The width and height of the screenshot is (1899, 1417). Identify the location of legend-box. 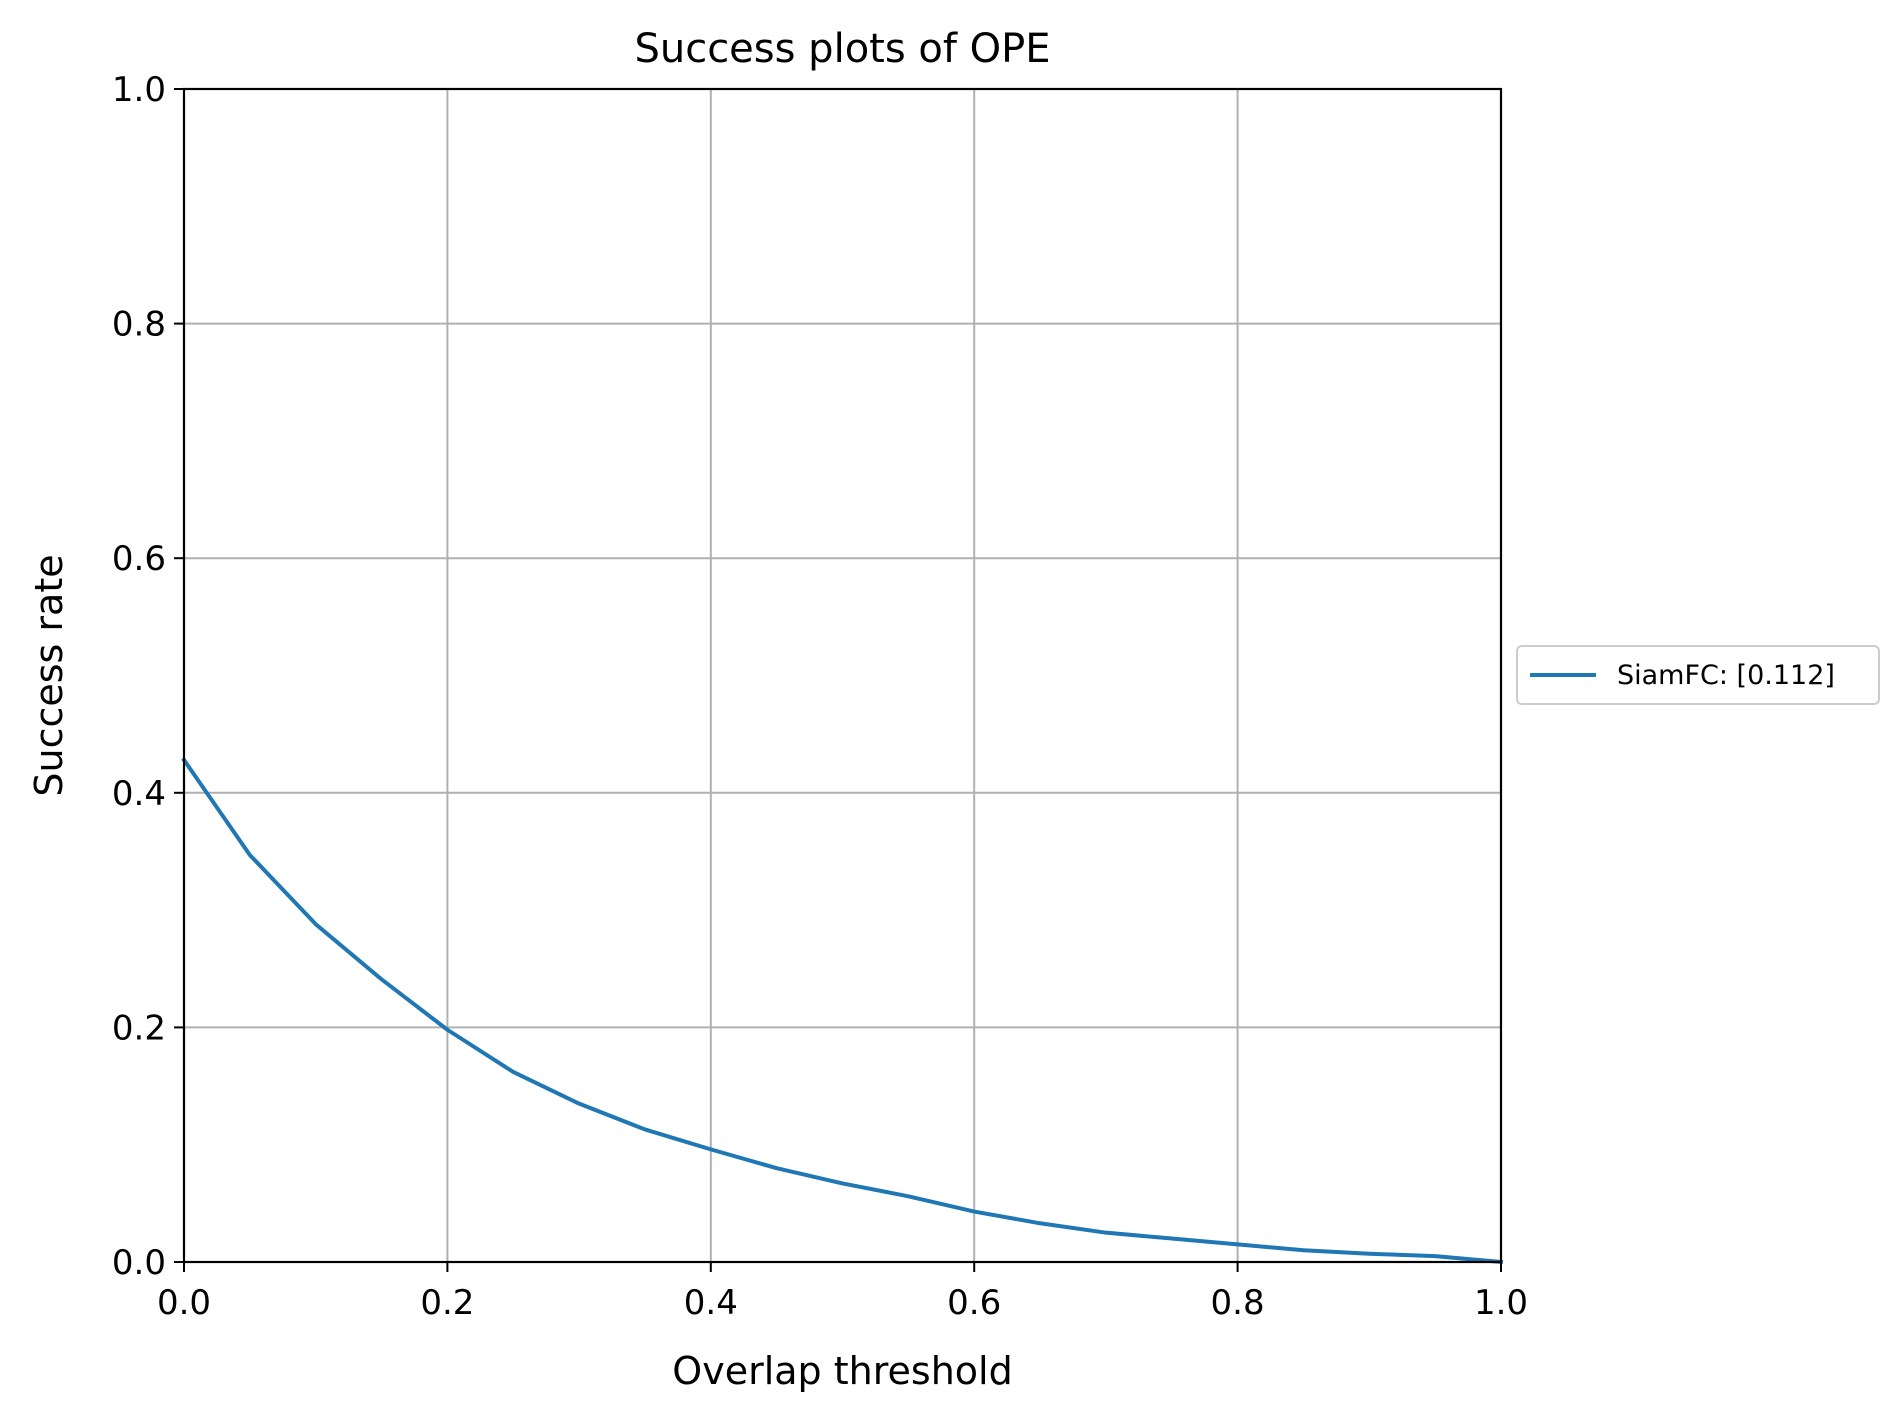
(1698, 675).